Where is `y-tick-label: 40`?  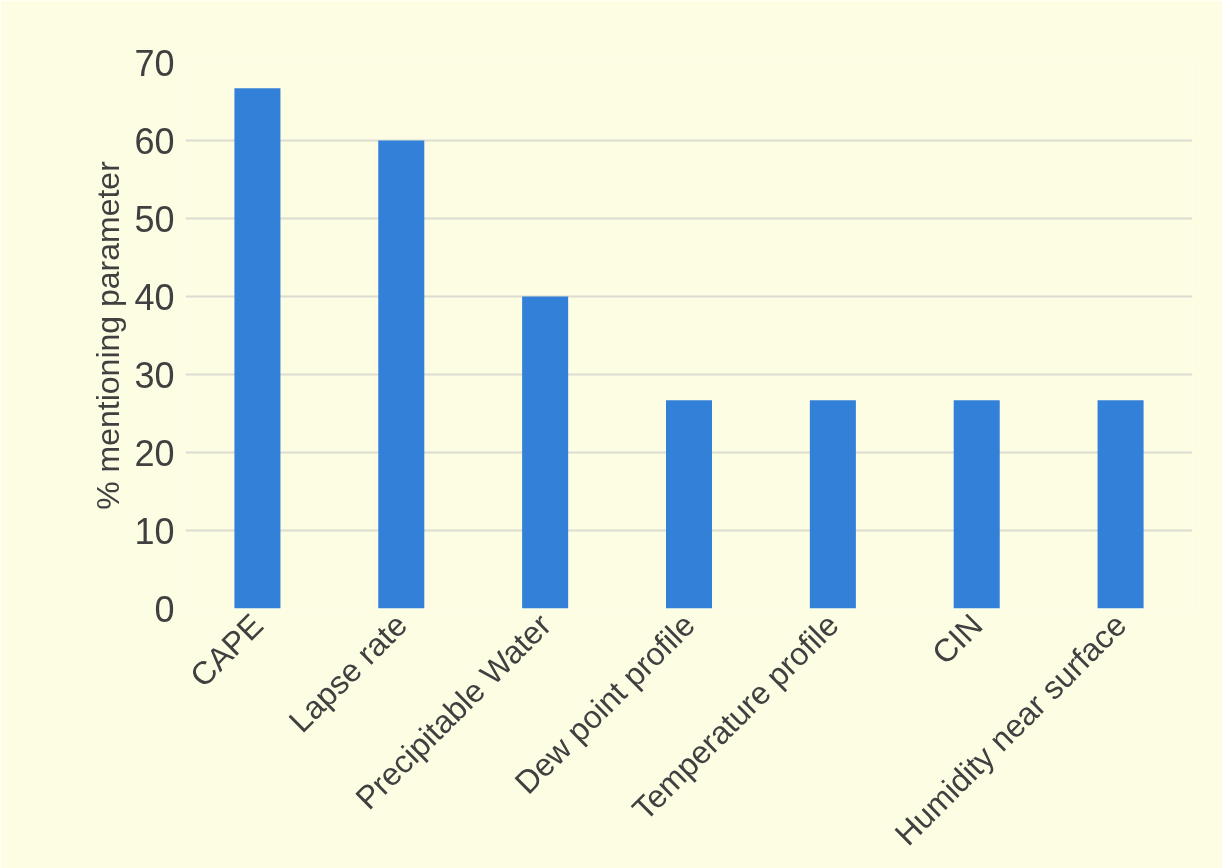
y-tick-label: 40 is located at coordinates (154, 297).